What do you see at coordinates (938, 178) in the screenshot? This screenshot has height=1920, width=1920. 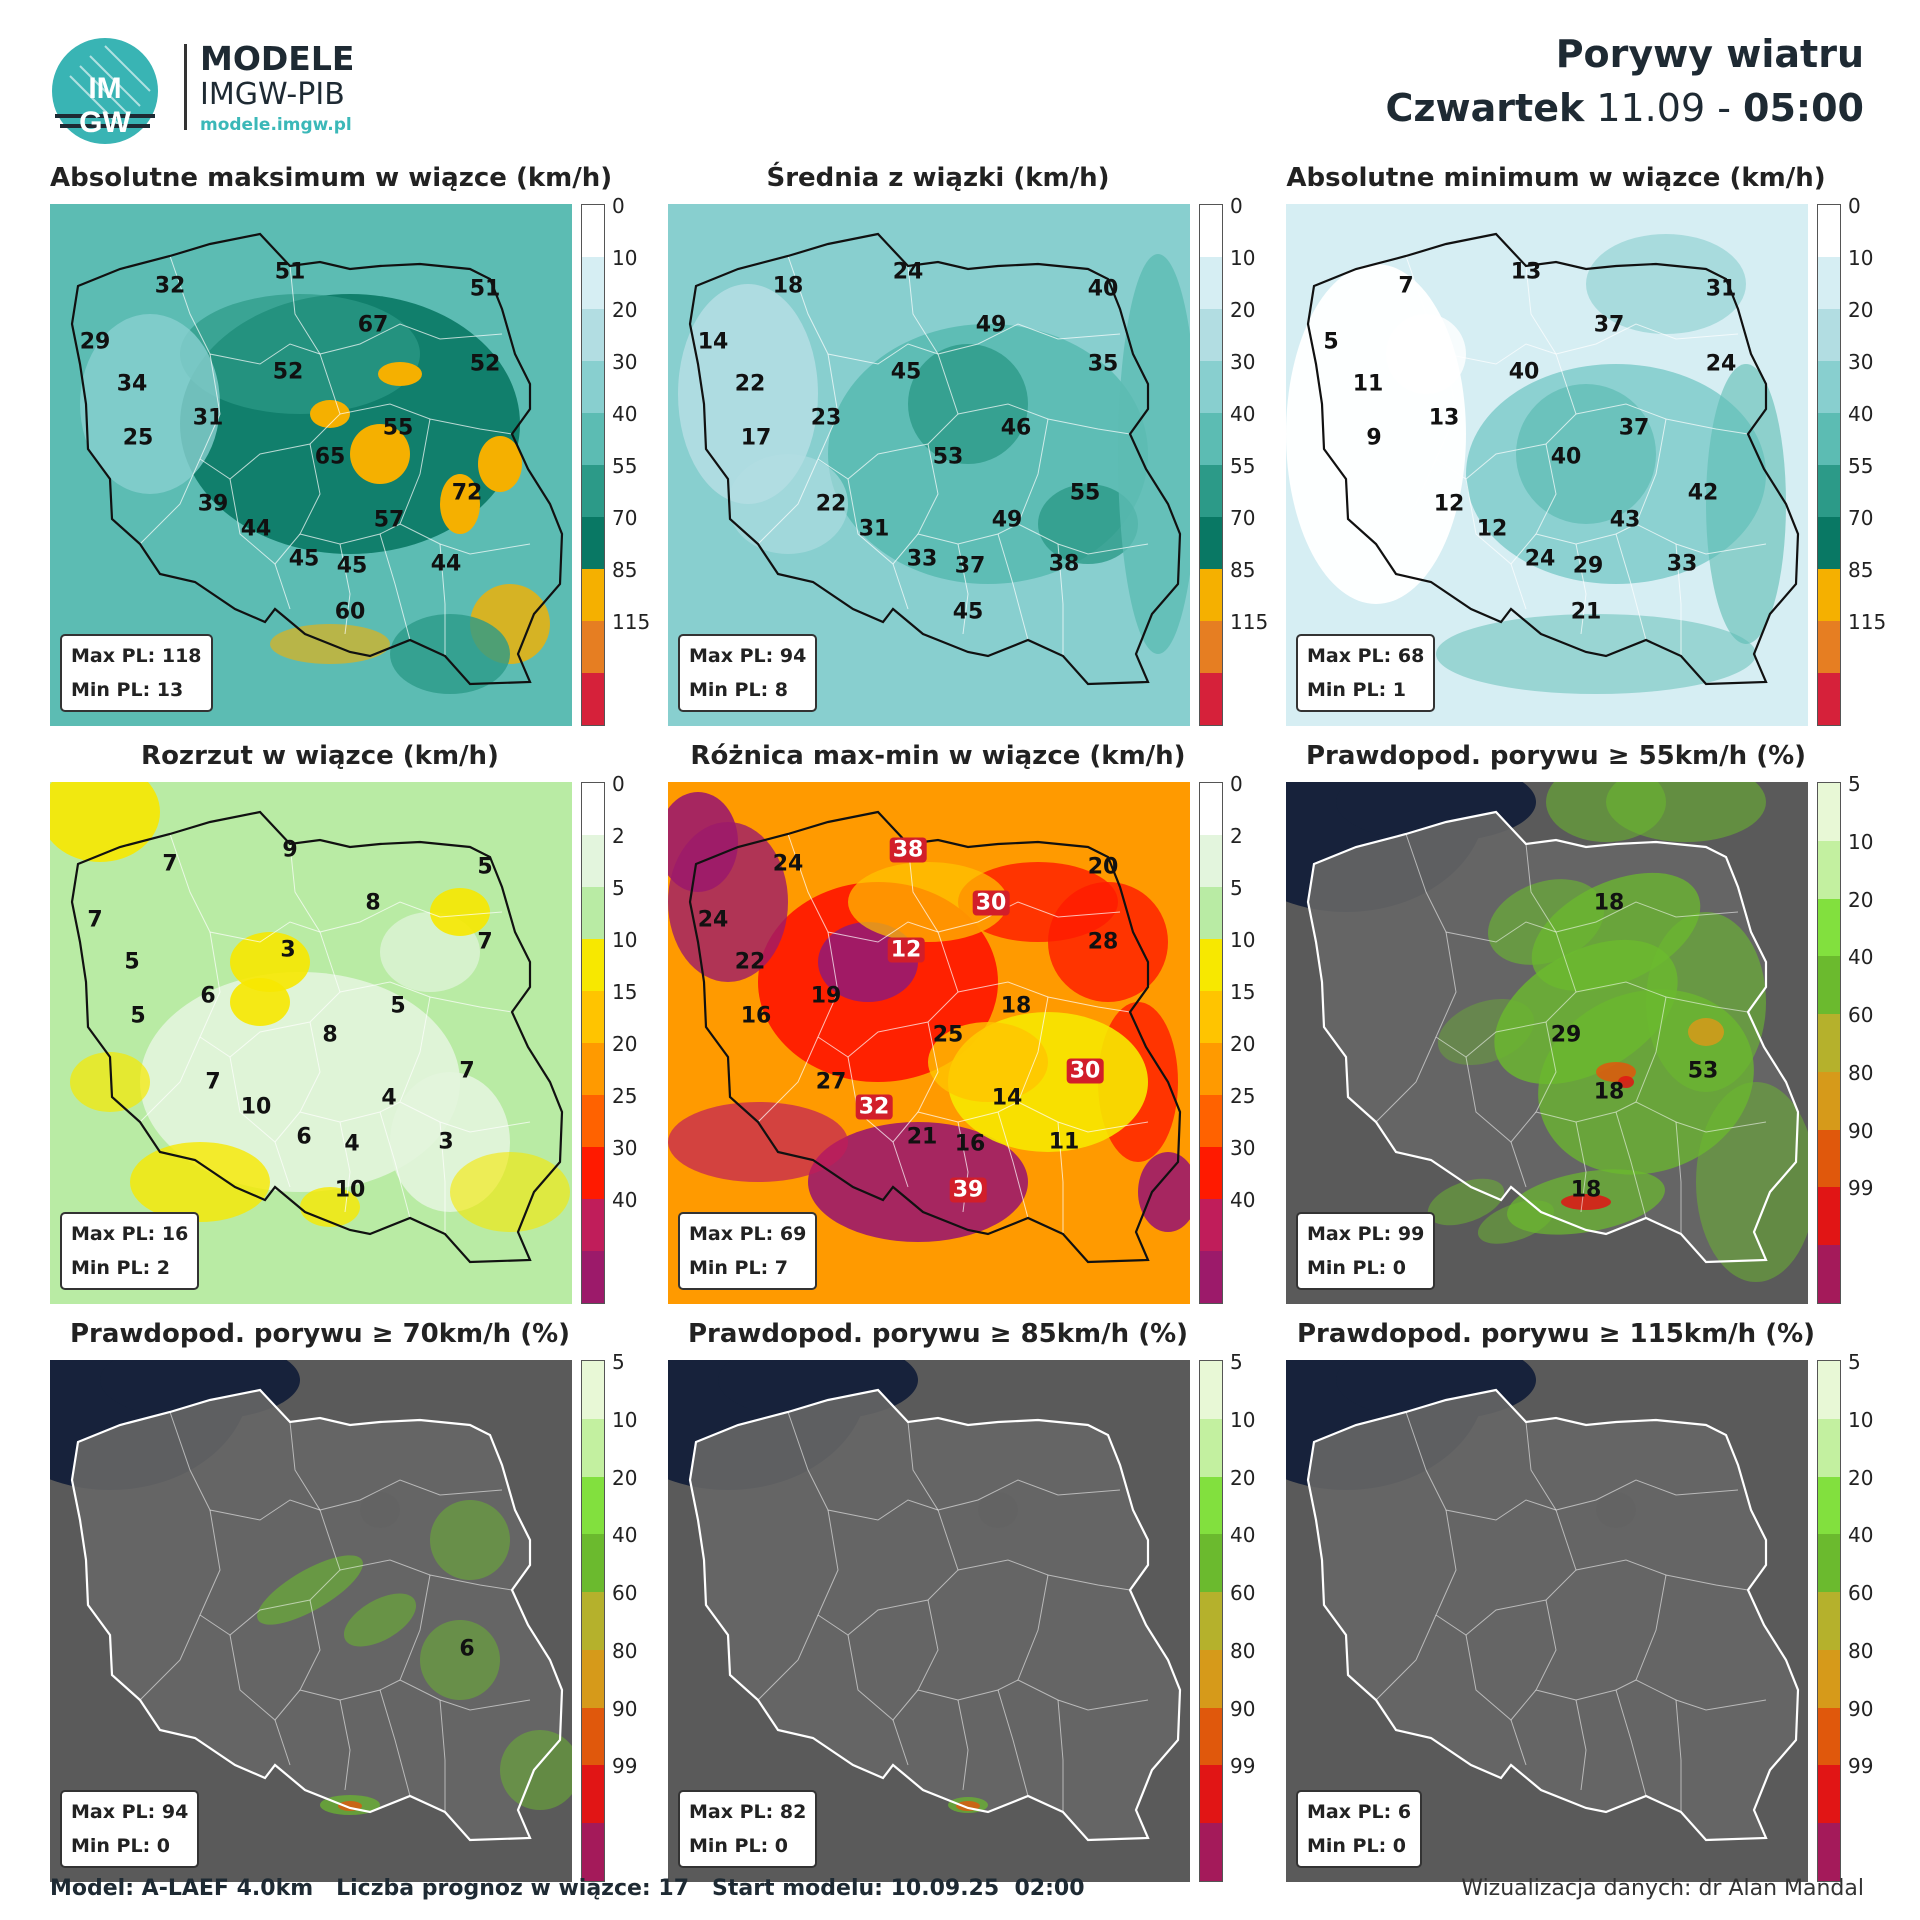 I see `panel-title: Średnia z wiązki (km/h)` at bounding box center [938, 178].